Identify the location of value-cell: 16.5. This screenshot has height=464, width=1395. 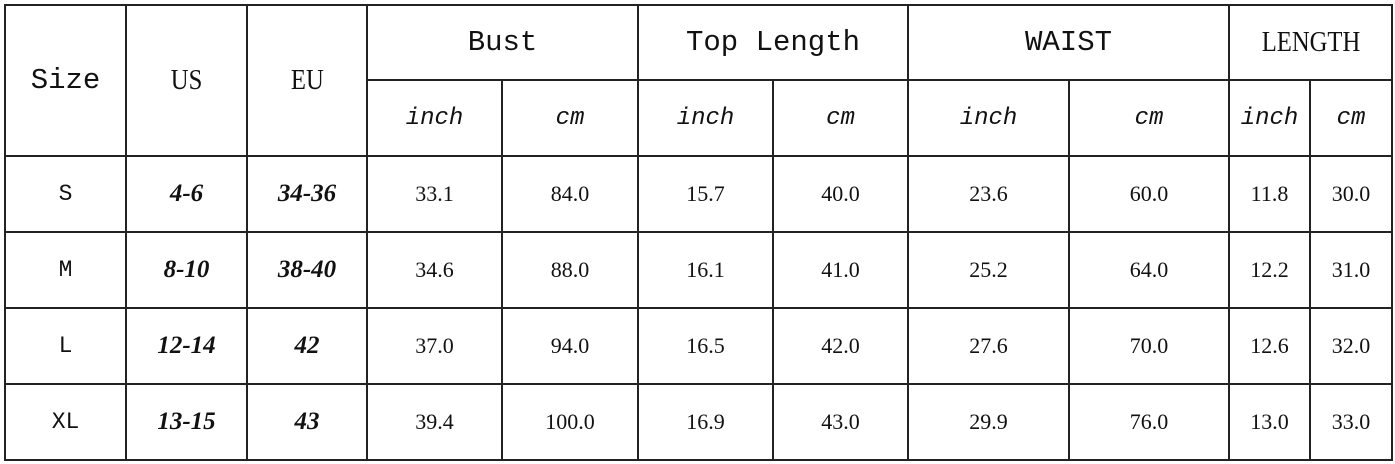
(705, 346).